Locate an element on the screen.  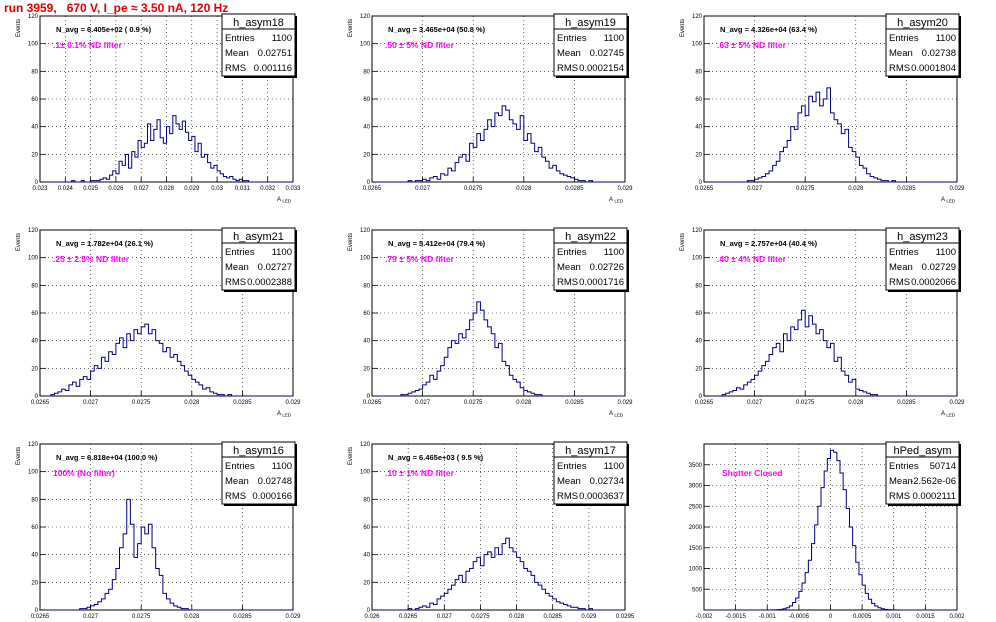
y-tick-label: 3500 is located at coordinates (696, 466).